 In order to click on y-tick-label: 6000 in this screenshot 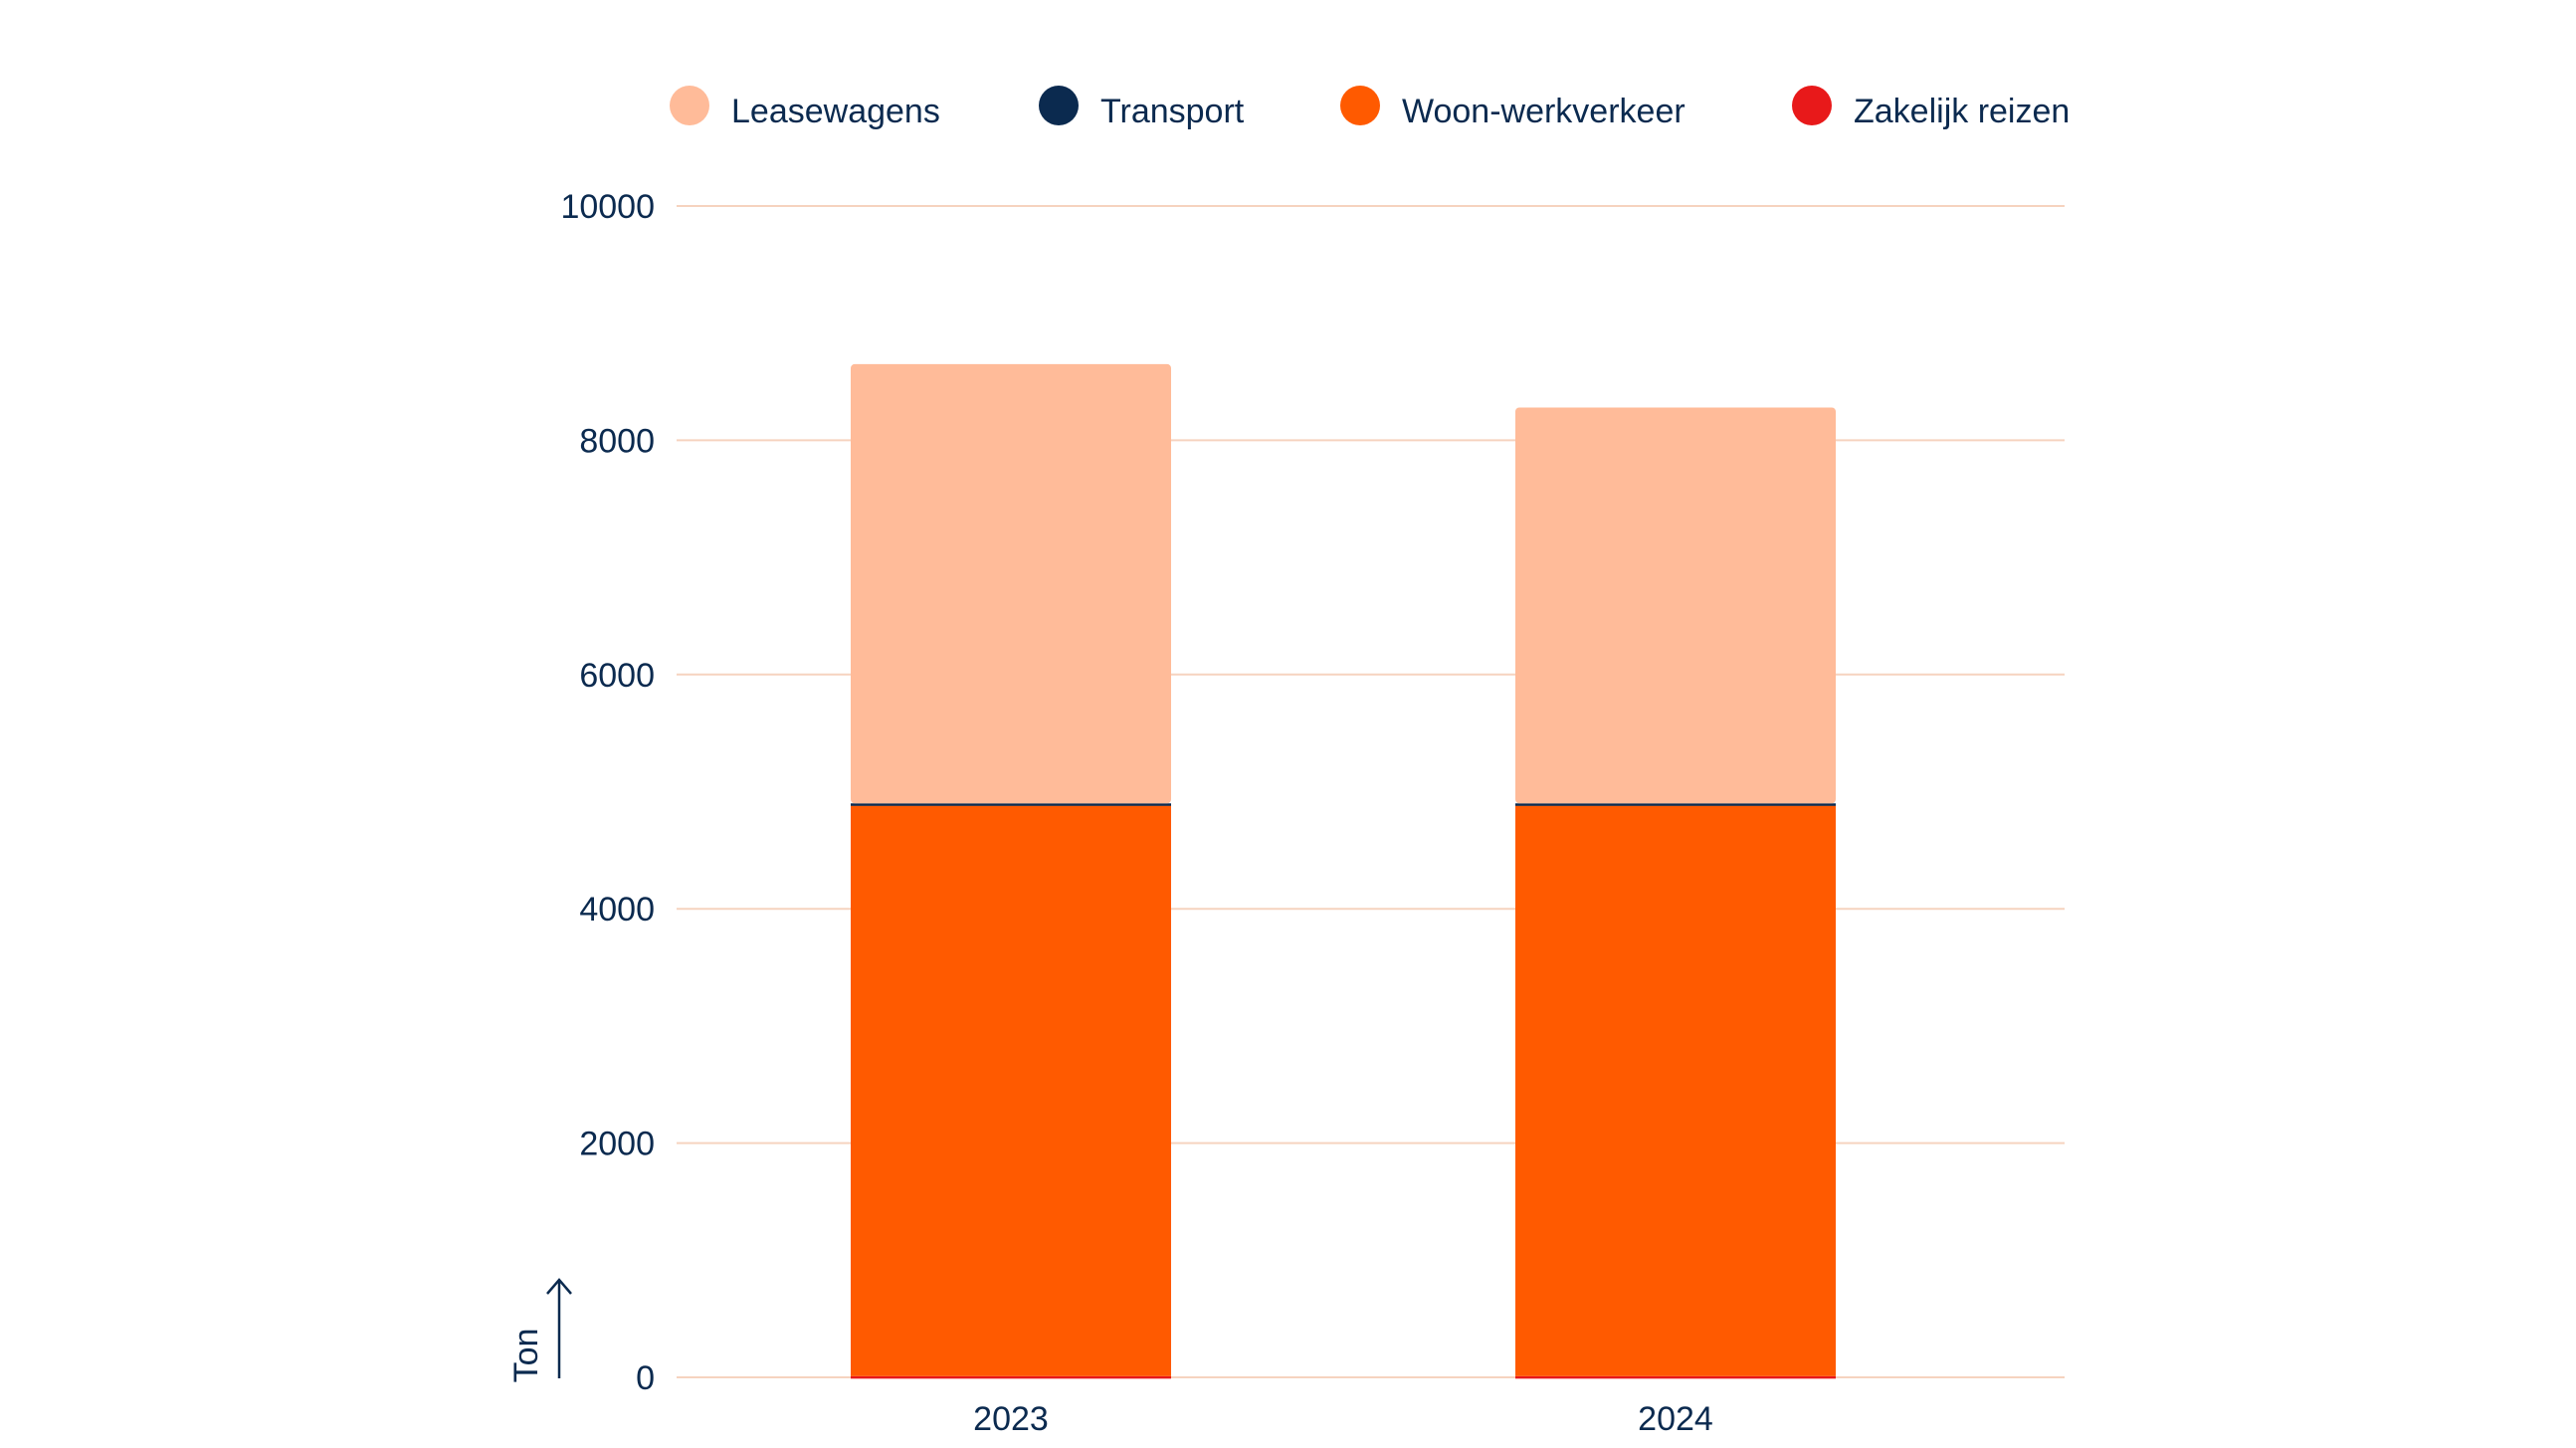, I will do `click(617, 676)`.